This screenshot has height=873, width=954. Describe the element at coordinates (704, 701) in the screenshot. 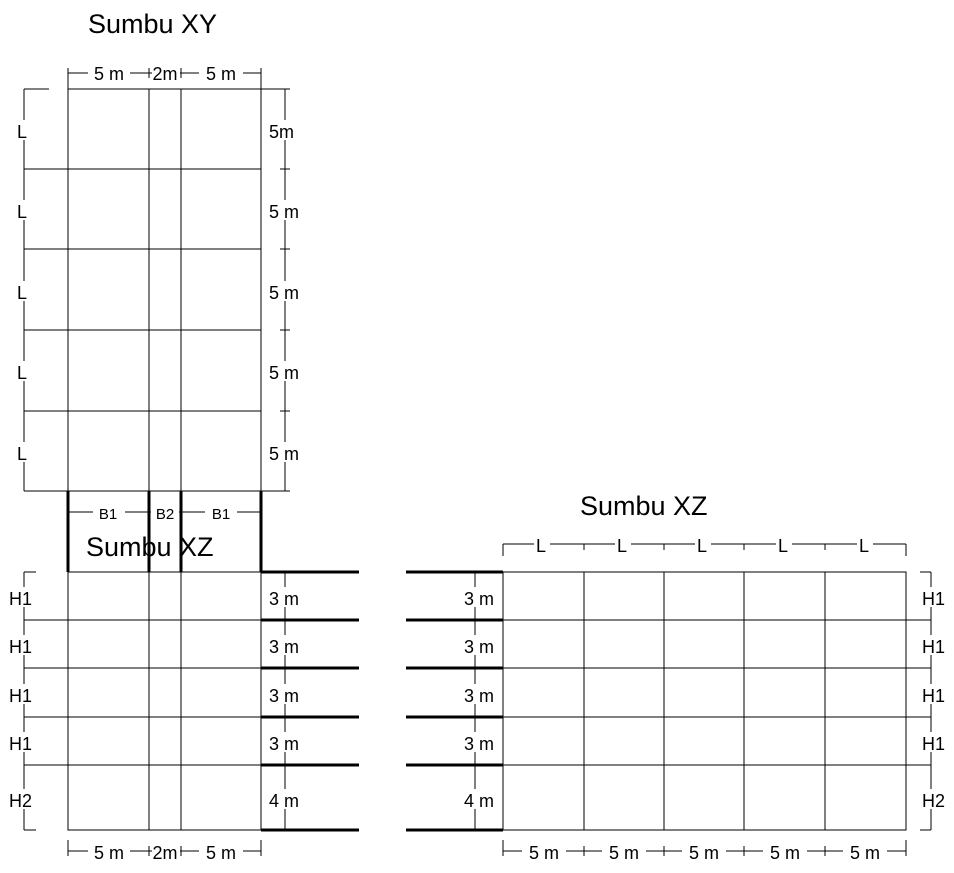

I see `section-right-outline` at that location.